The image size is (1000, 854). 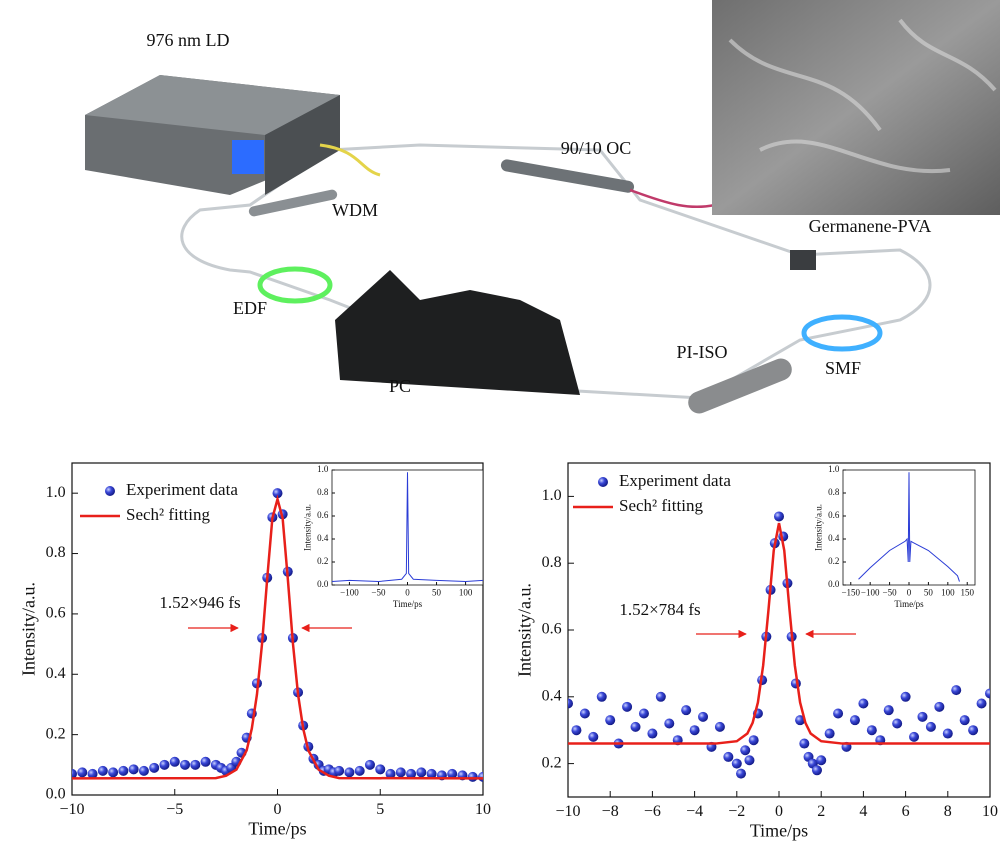 What do you see at coordinates (736, 811) in the screenshot?
I see `x-tick-label: −2` at bounding box center [736, 811].